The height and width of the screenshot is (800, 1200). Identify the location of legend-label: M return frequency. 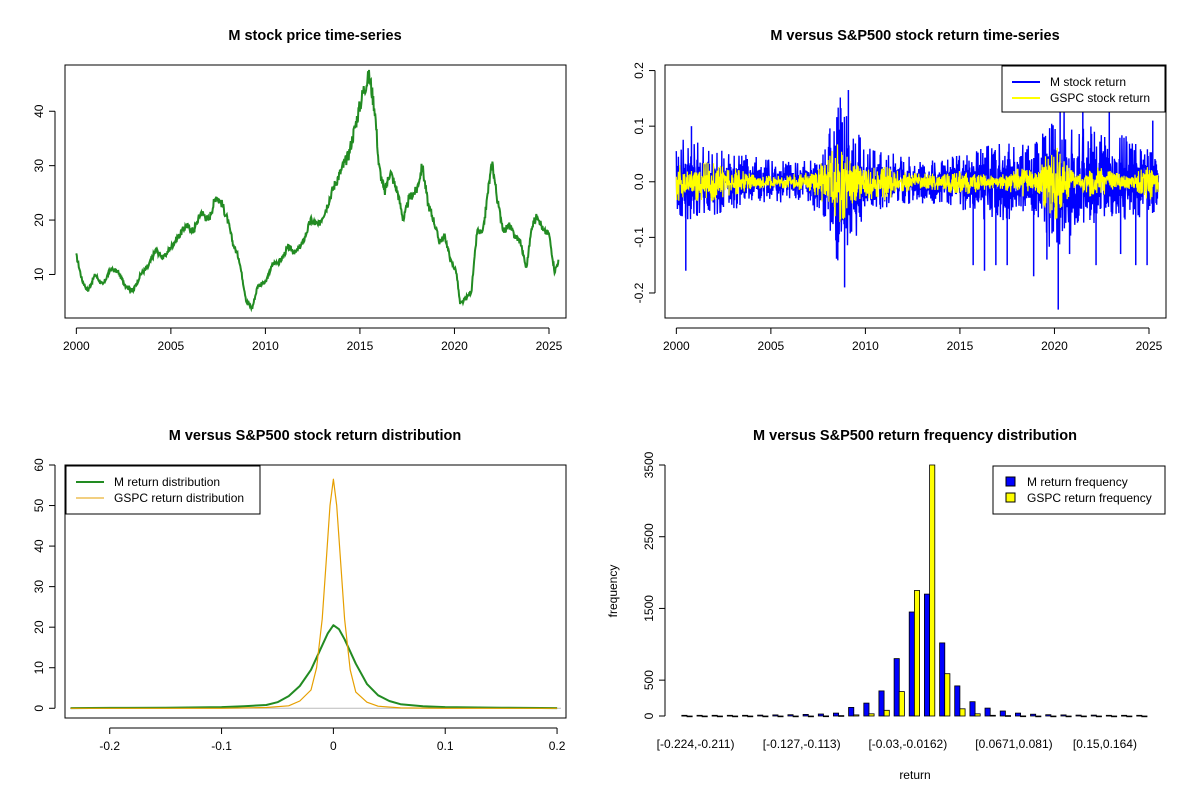
(1077, 482).